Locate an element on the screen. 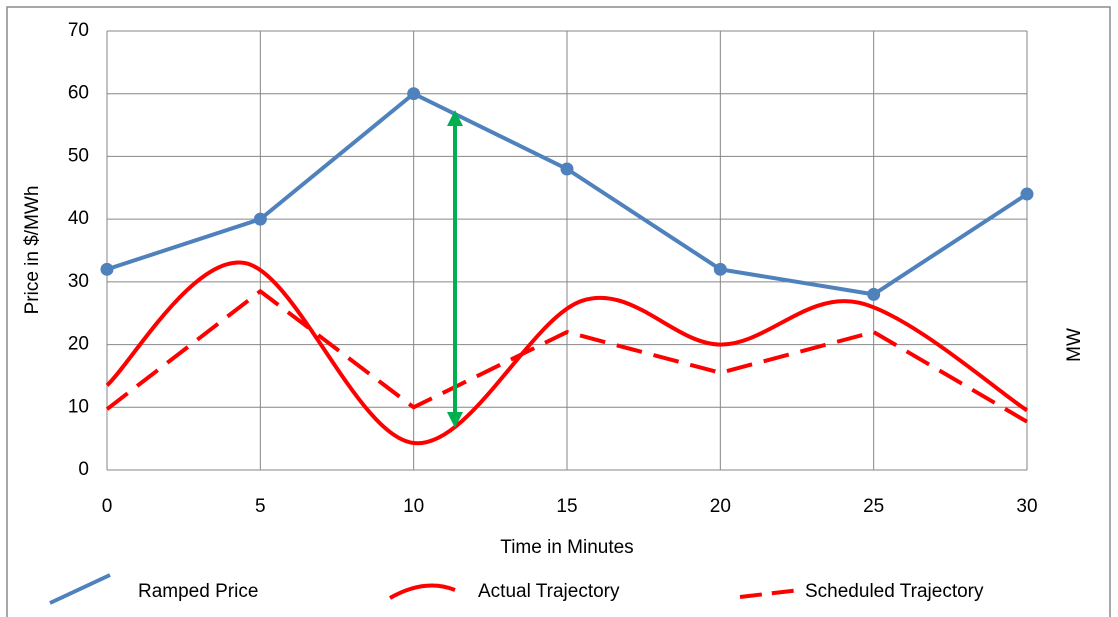  legend-label: Actual Trajectory is located at coordinates (549, 591).